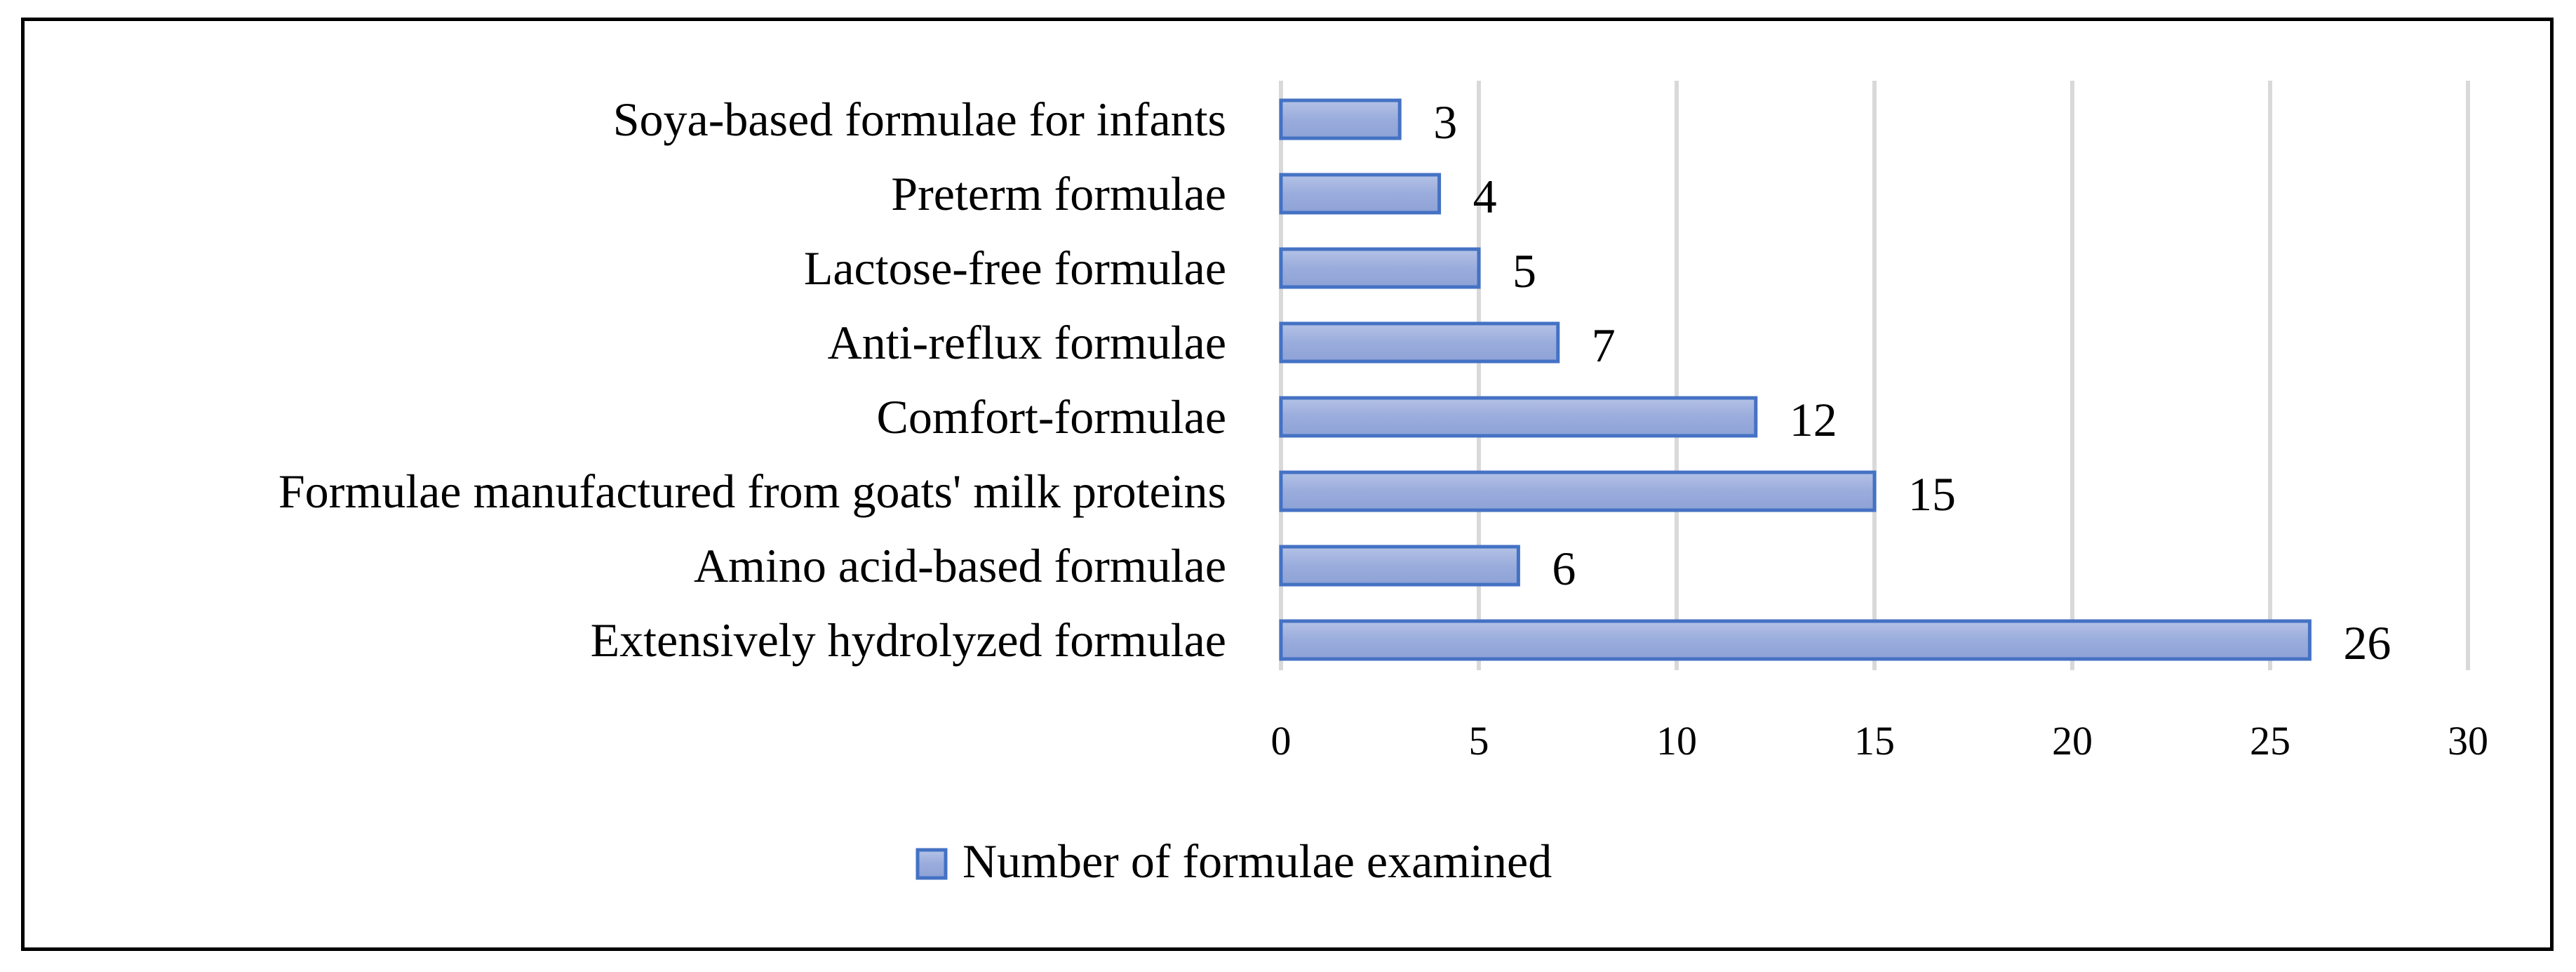  Describe the element at coordinates (1027, 342) in the screenshot. I see `category-label: Anti-reflux formulae` at that location.